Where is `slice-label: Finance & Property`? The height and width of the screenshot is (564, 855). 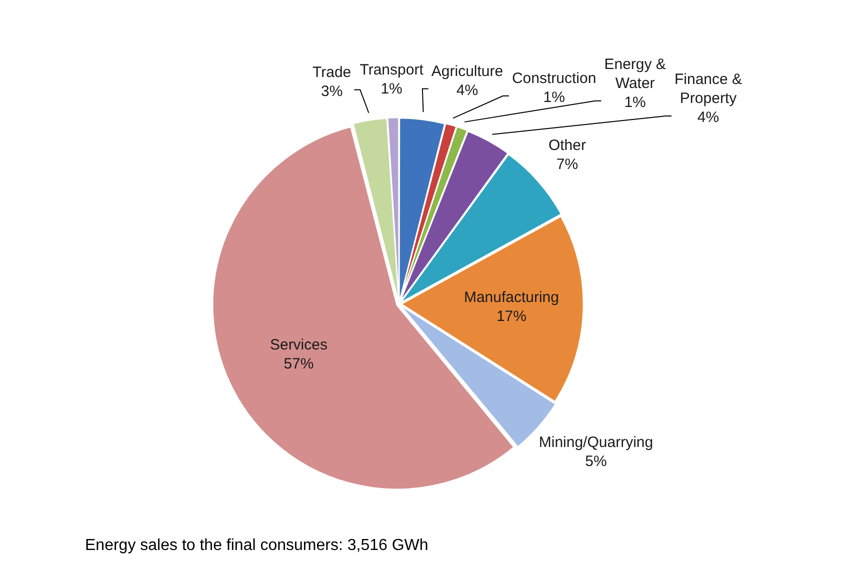
slice-label: Finance & Property is located at coordinates (708, 89).